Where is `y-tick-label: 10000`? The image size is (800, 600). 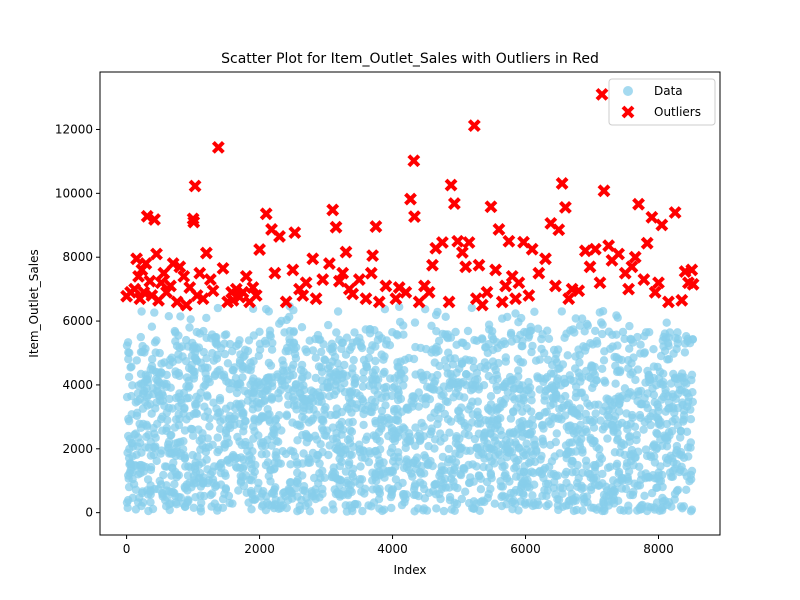
y-tick-label: 10000 is located at coordinates (74, 193).